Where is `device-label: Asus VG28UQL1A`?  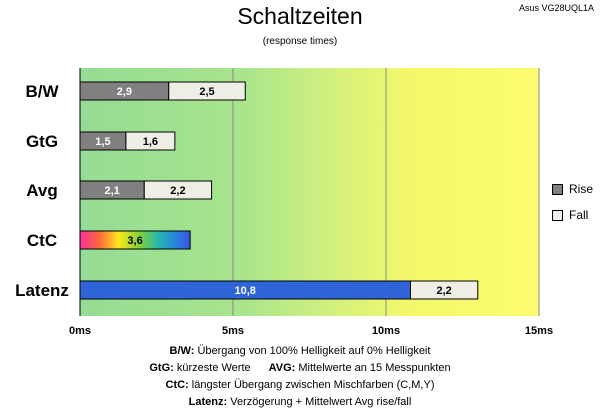
device-label: Asus VG28UQL1A is located at coordinates (556, 8).